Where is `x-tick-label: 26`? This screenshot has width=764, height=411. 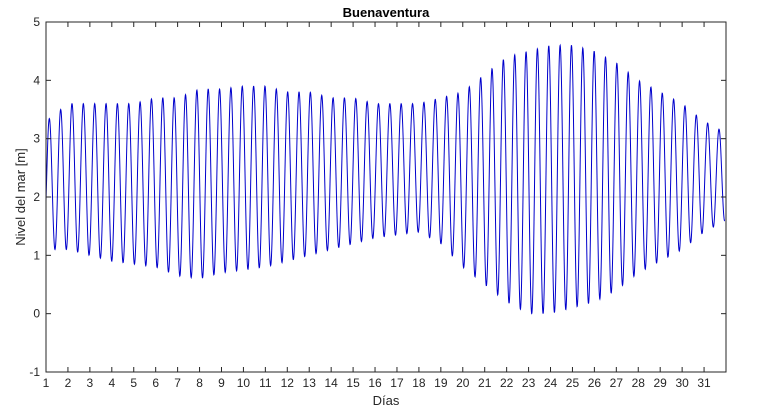 x-tick-label: 26 is located at coordinates (595, 383).